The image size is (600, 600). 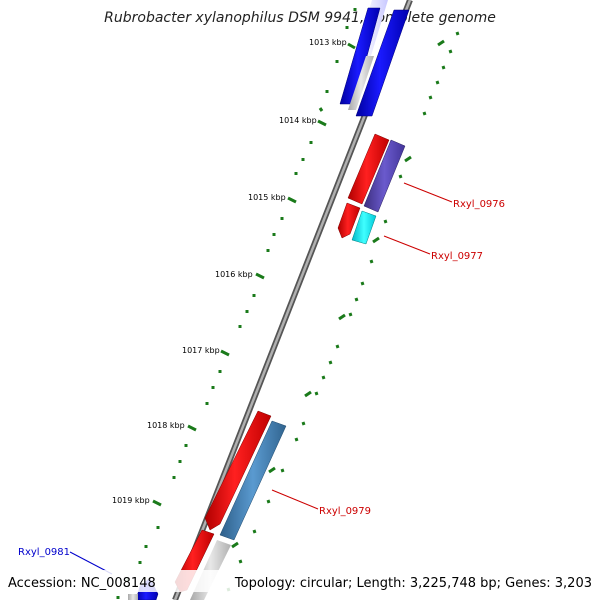 I want to click on red-cds-rxyl-0976-strand, so click(x=368, y=169).